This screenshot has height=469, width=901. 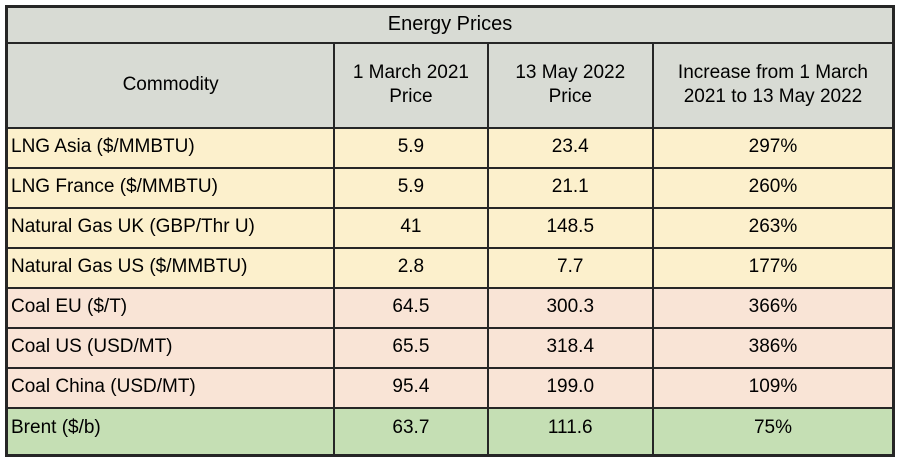 What do you see at coordinates (570, 85) in the screenshot?
I see `column-header-price-2022: 13 May 2022 Price` at bounding box center [570, 85].